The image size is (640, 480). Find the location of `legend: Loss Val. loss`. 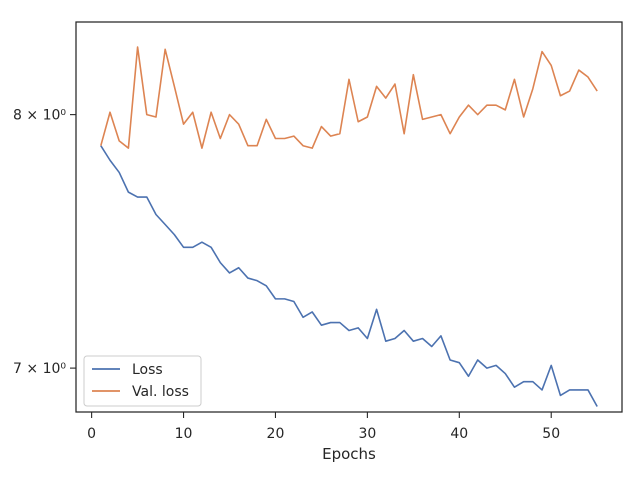

legend: Loss Val. loss is located at coordinates (142, 381).